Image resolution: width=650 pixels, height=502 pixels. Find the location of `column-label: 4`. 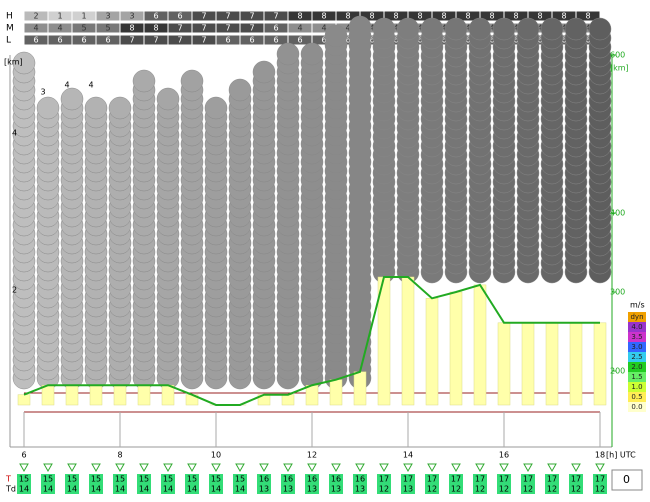

column-label: 4 is located at coordinates (90, 85).